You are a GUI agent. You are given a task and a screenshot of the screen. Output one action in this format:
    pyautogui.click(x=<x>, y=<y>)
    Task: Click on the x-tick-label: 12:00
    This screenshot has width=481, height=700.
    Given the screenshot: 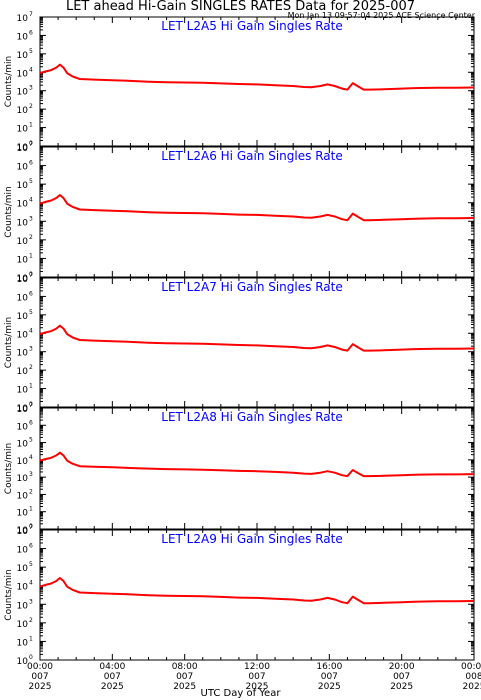 What is the action you would take?
    pyautogui.click(x=257, y=667)
    